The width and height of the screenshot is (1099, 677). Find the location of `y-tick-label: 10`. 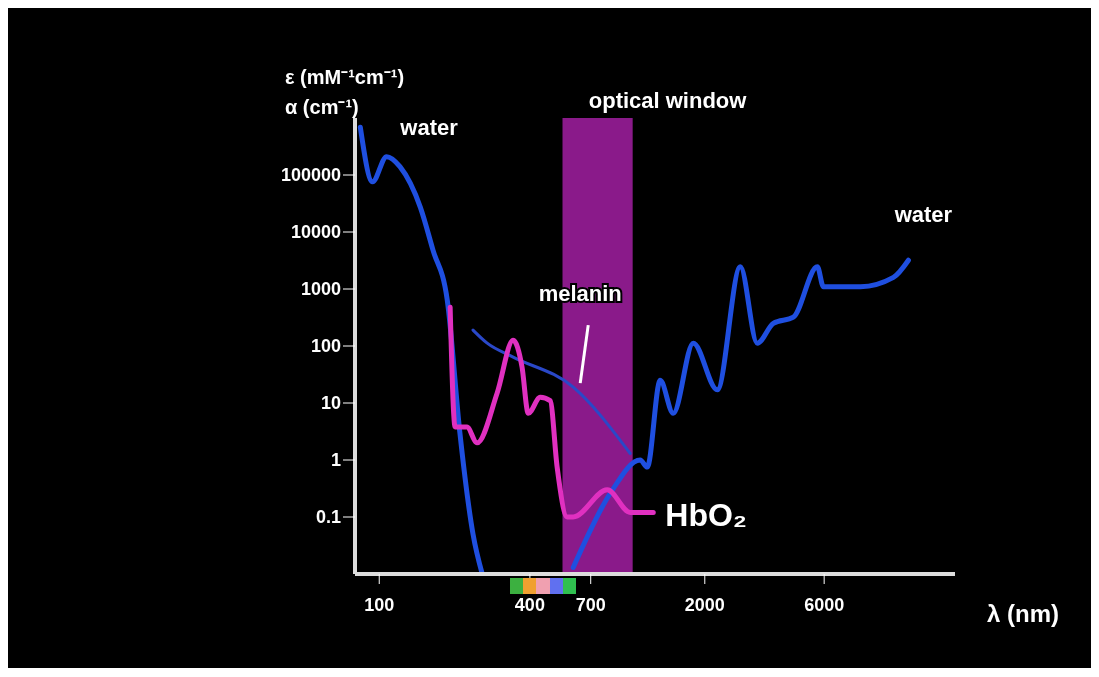

y-tick-label: 10 is located at coordinates (330, 403).